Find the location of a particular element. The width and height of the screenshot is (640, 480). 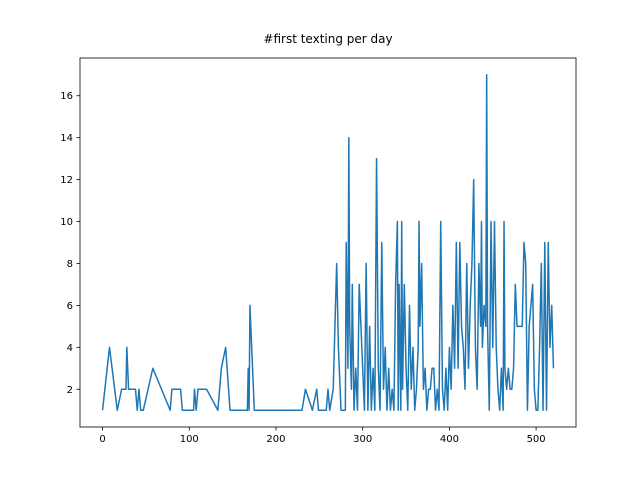

x-tick-label: 100 is located at coordinates (189, 439).